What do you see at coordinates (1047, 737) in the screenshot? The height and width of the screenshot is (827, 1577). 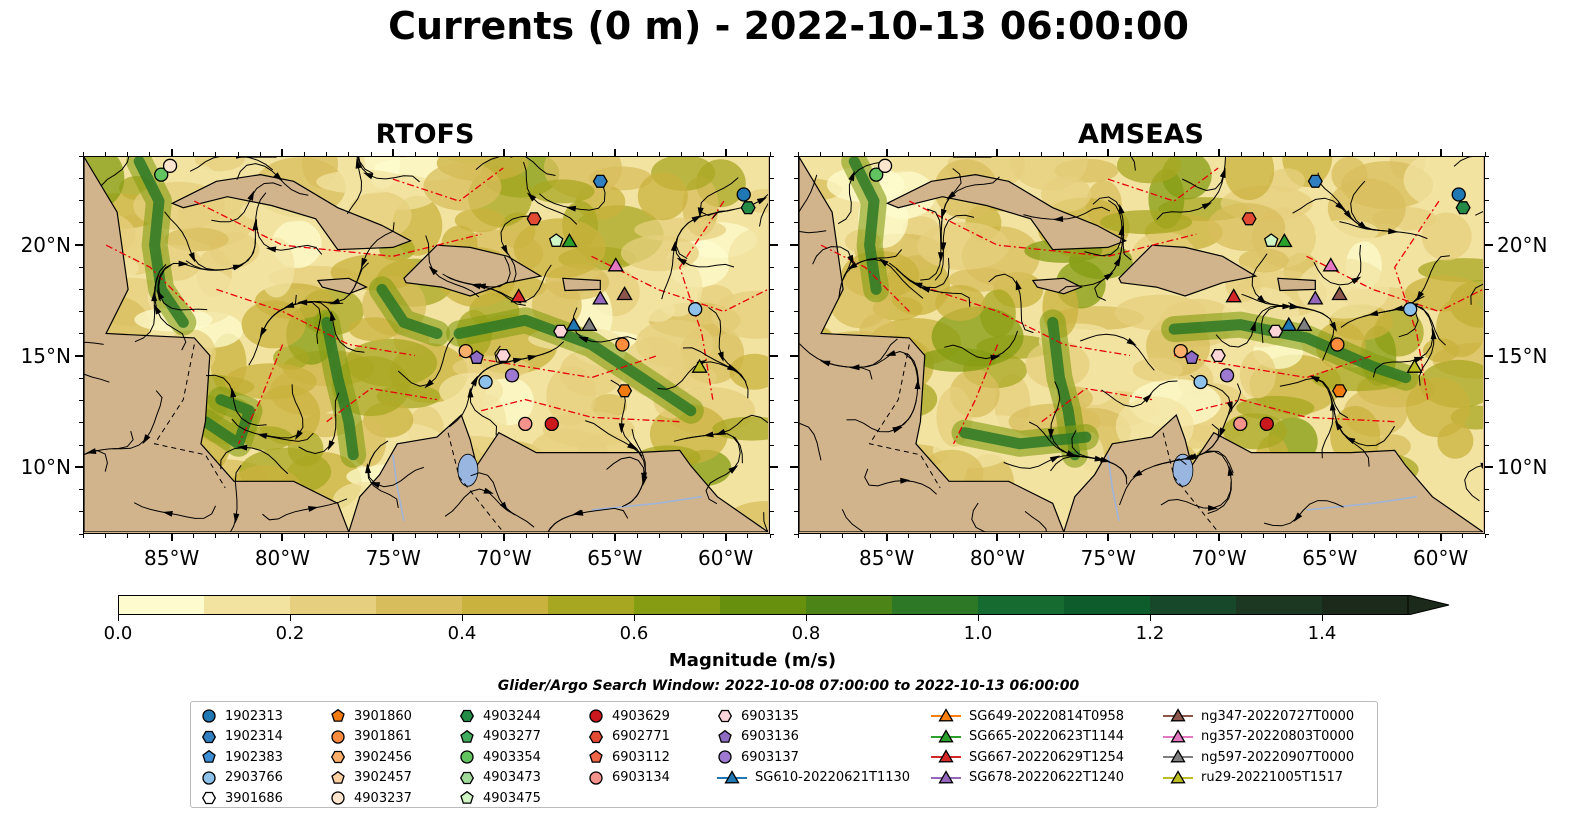 I see `legend-label: SG665-20220623T1144` at bounding box center [1047, 737].